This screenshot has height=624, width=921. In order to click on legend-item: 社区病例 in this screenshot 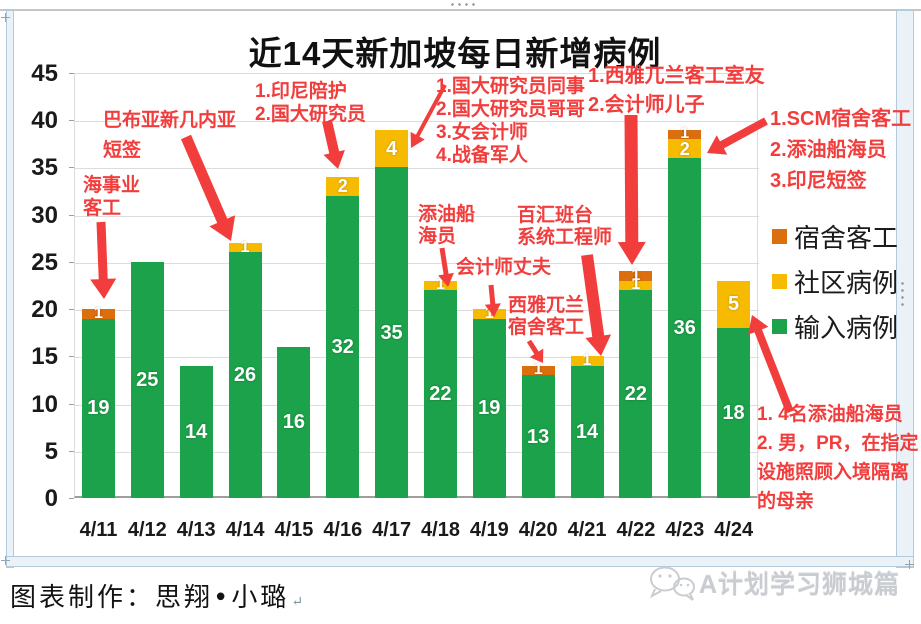, I will do `click(835, 281)`.